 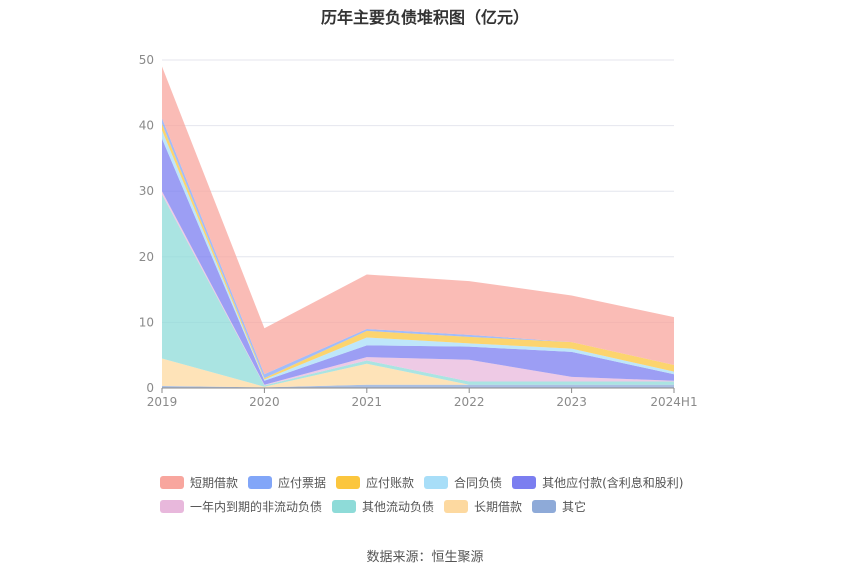 What do you see at coordinates (162, 402) in the screenshot?
I see `x-tick-label: 2019` at bounding box center [162, 402].